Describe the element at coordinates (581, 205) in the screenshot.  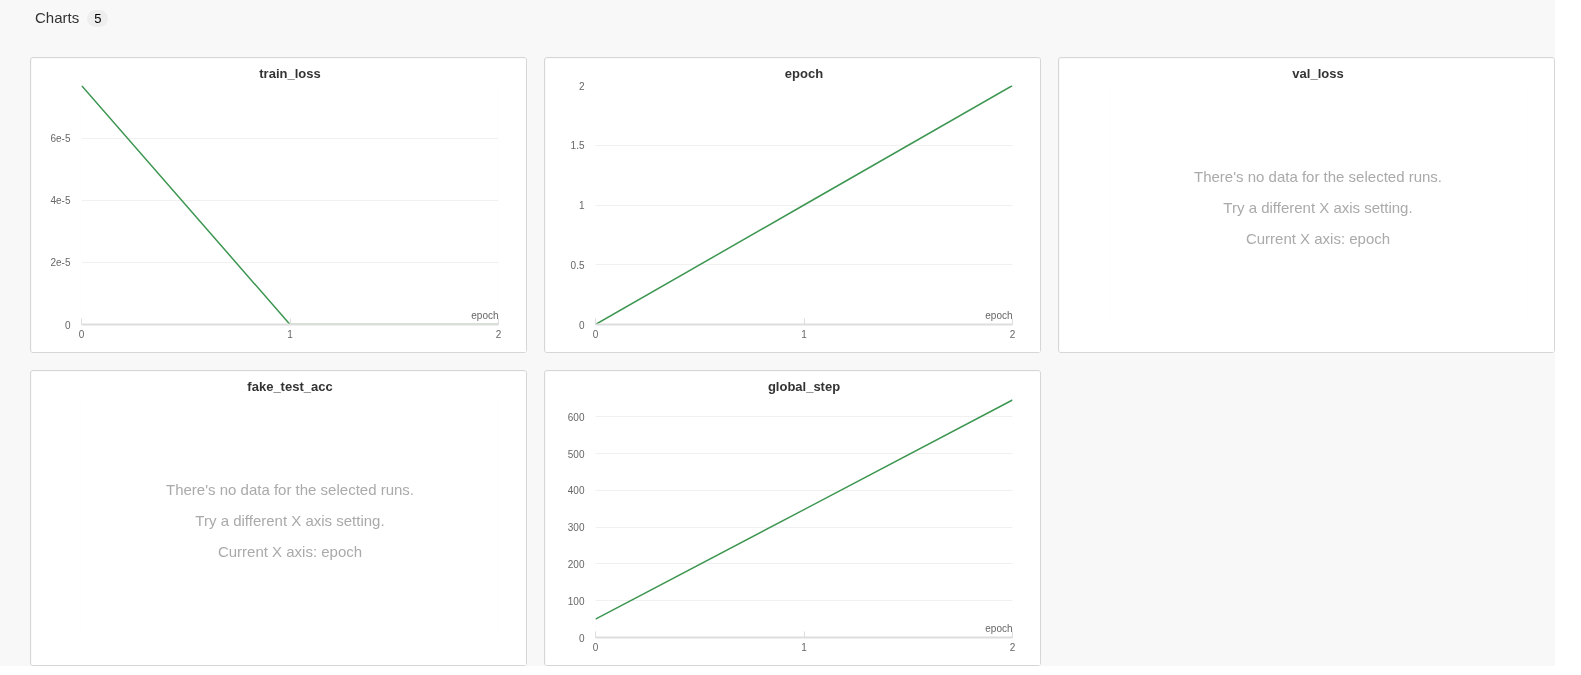
I see `y-tick-label: 1` at that location.